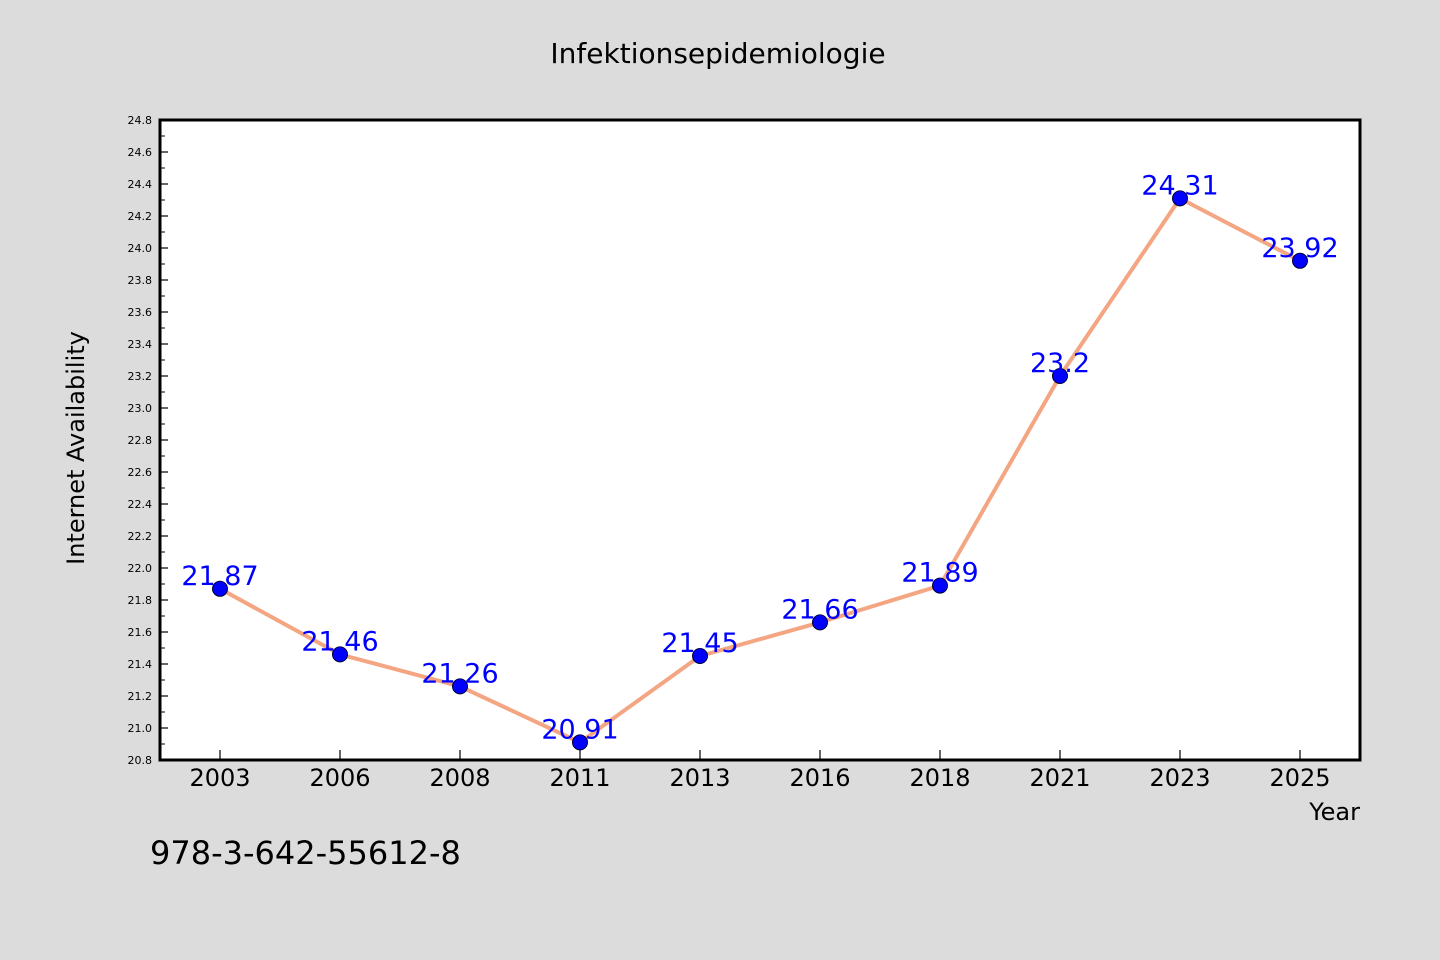 This screenshot has width=1440, height=960. I want to click on y-tick-label: 23.4, so click(140, 344).